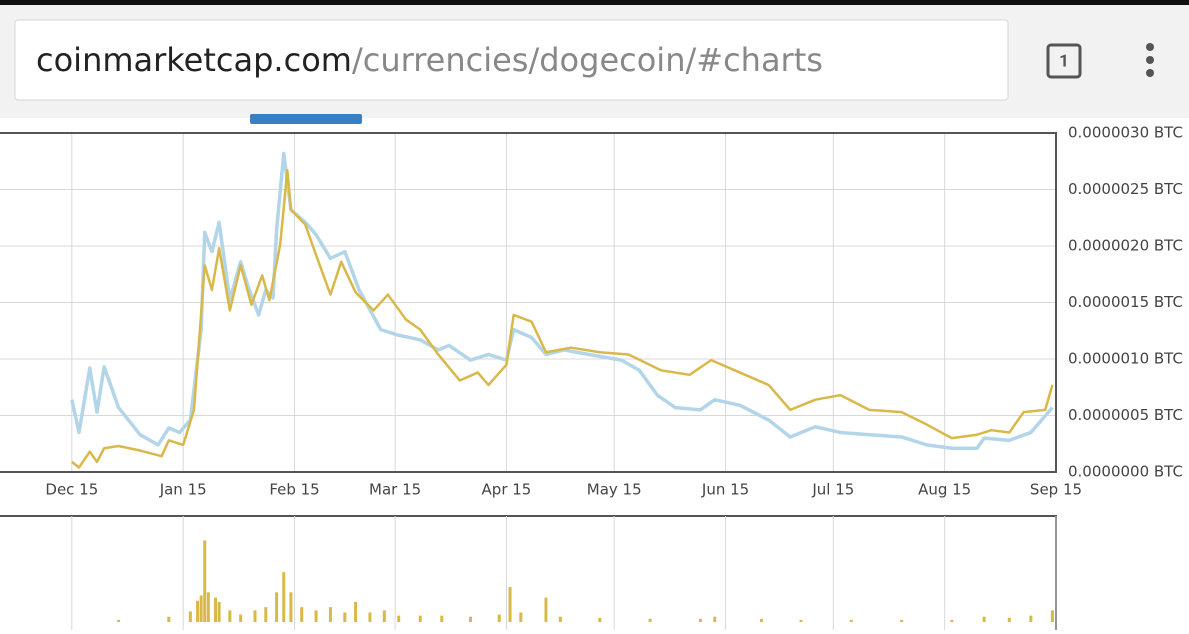  Describe the element at coordinates (725, 490) in the screenshot. I see `x-tick-label: Jun 15` at that location.